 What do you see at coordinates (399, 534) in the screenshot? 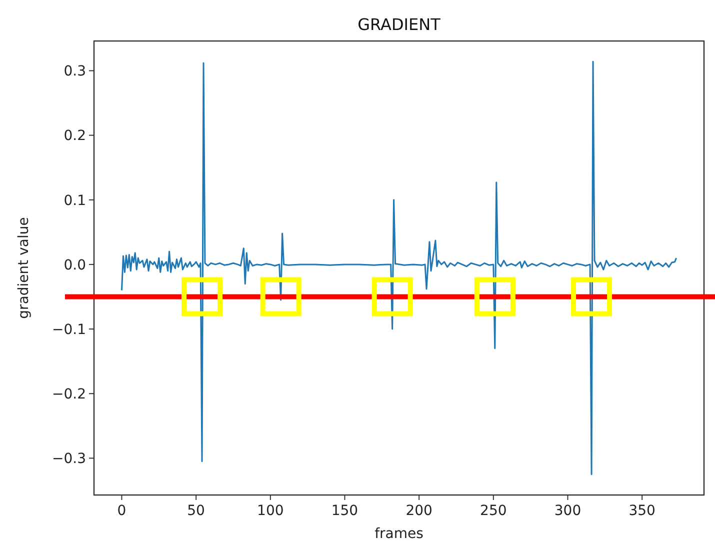
I see `x-axis-title: frames` at bounding box center [399, 534].